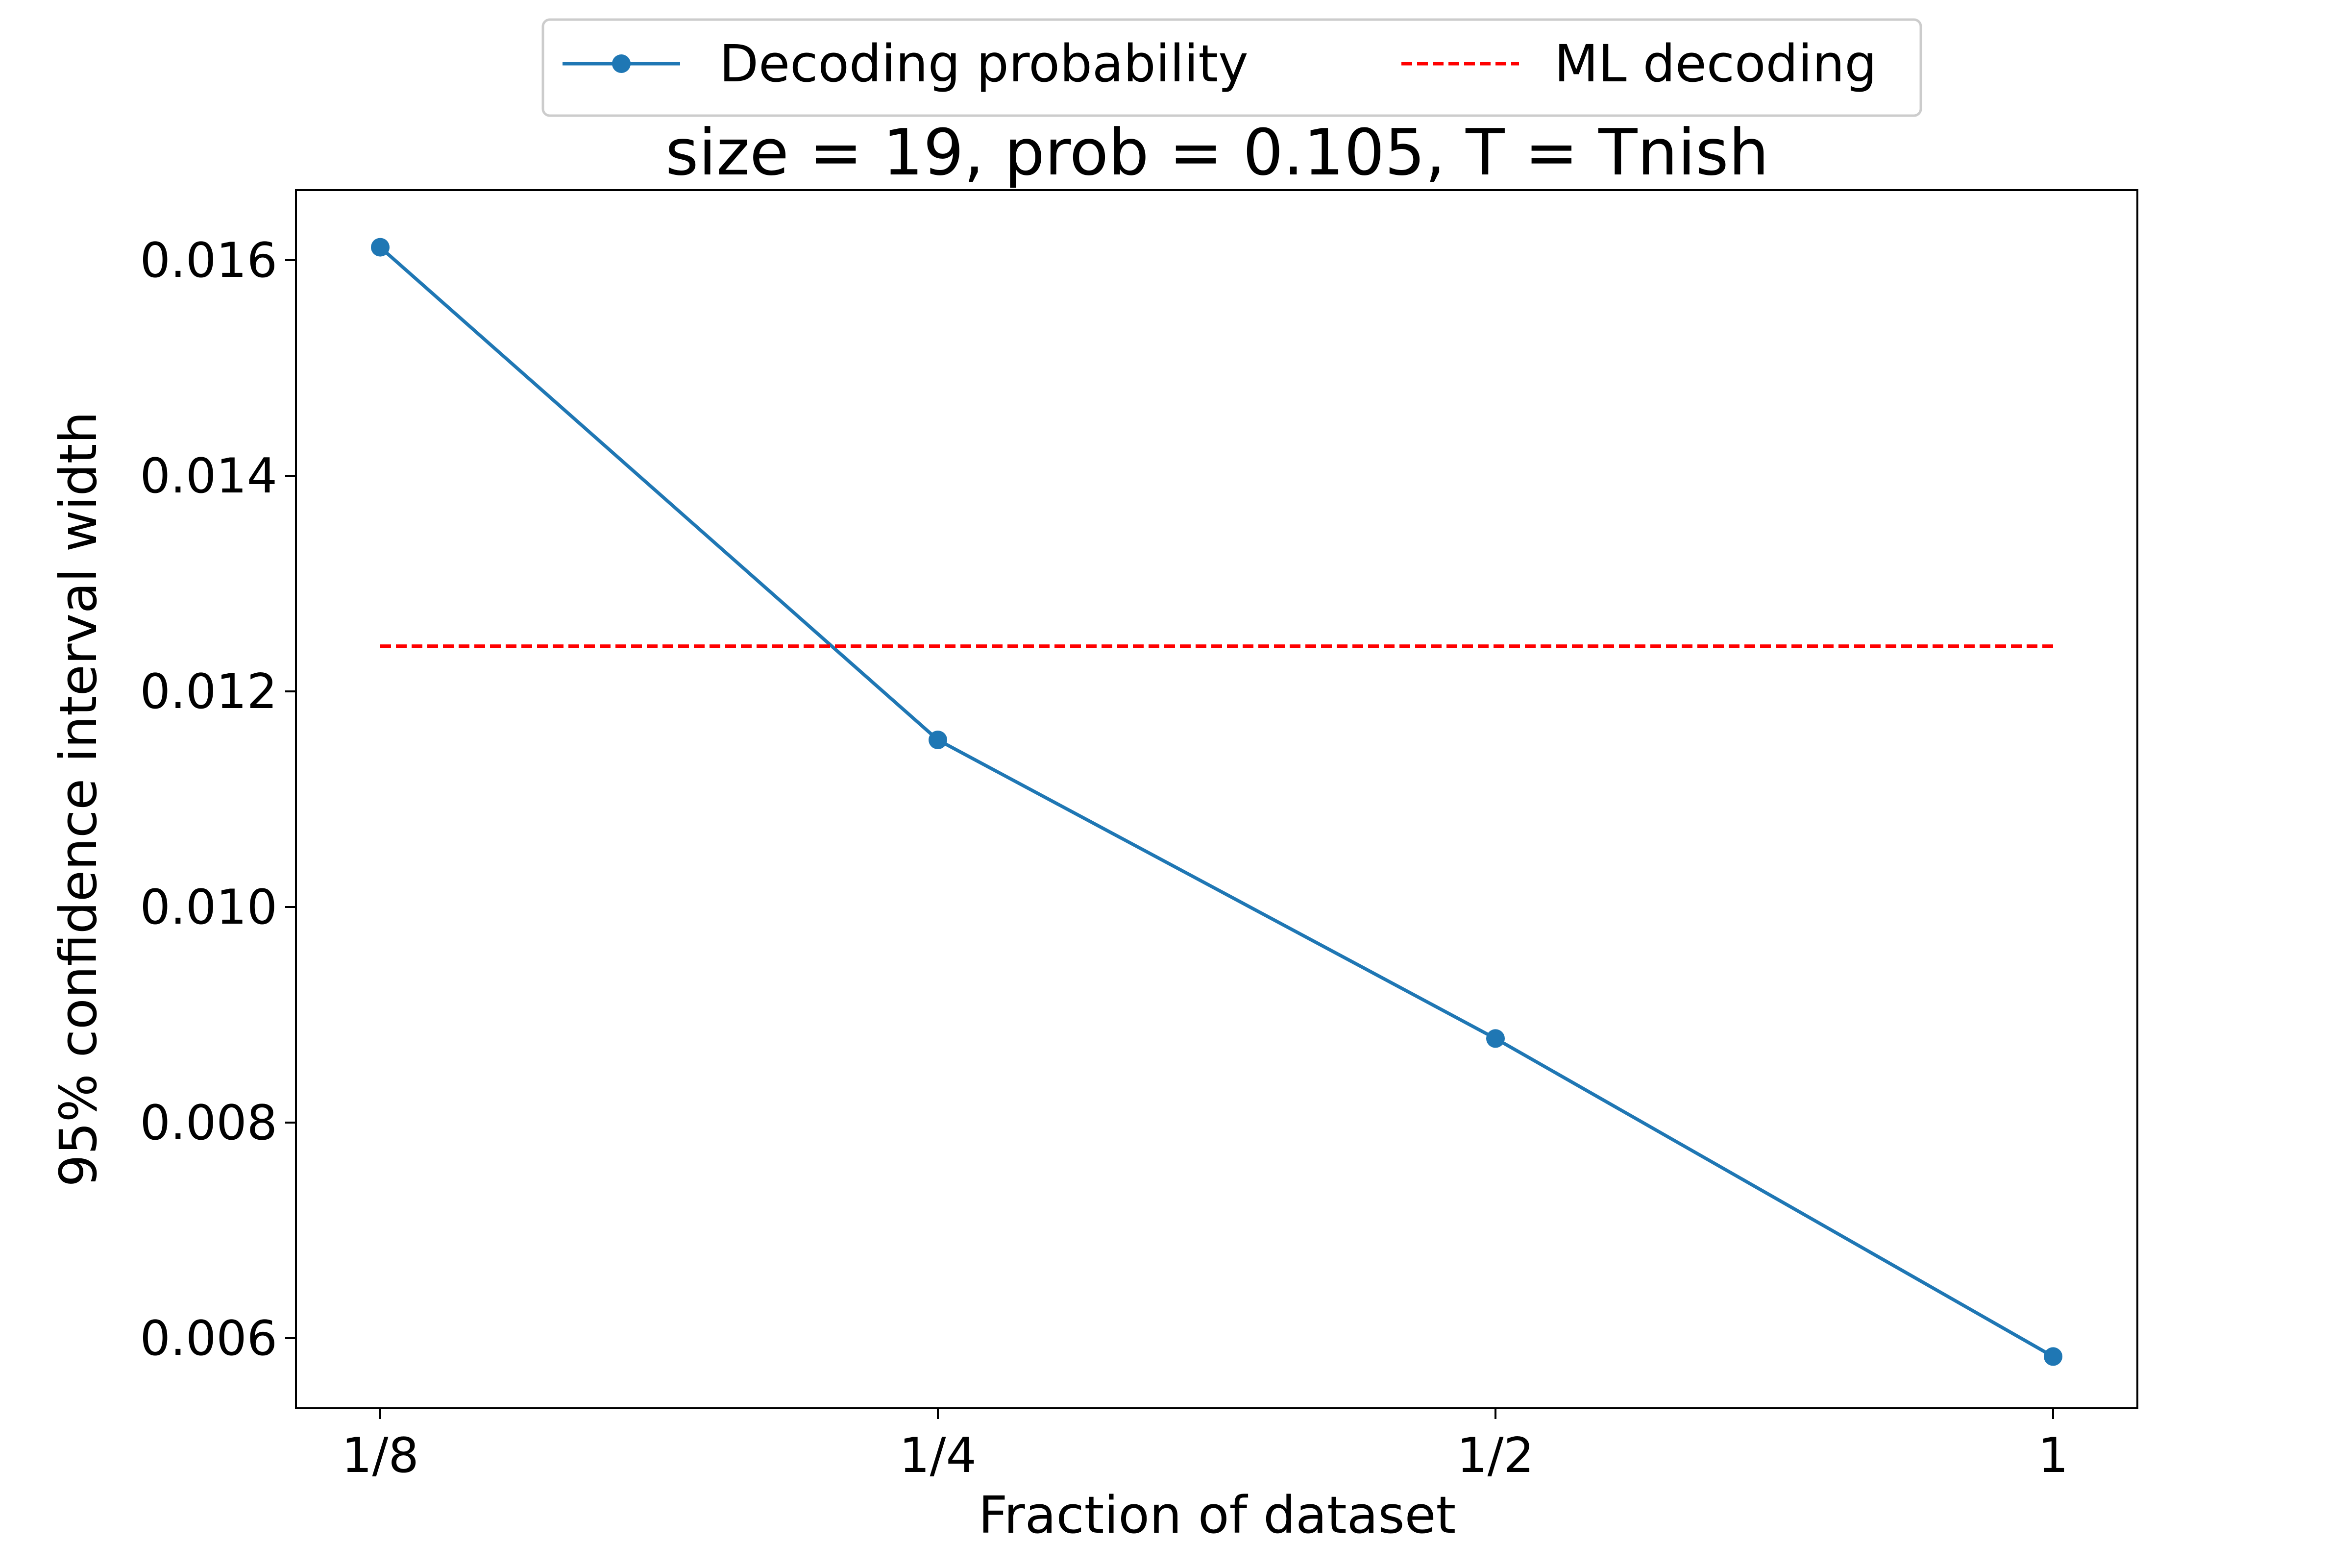 The height and width of the screenshot is (1568, 2352). What do you see at coordinates (208, 692) in the screenshot?
I see `y-tick-label: 0.012` at bounding box center [208, 692].